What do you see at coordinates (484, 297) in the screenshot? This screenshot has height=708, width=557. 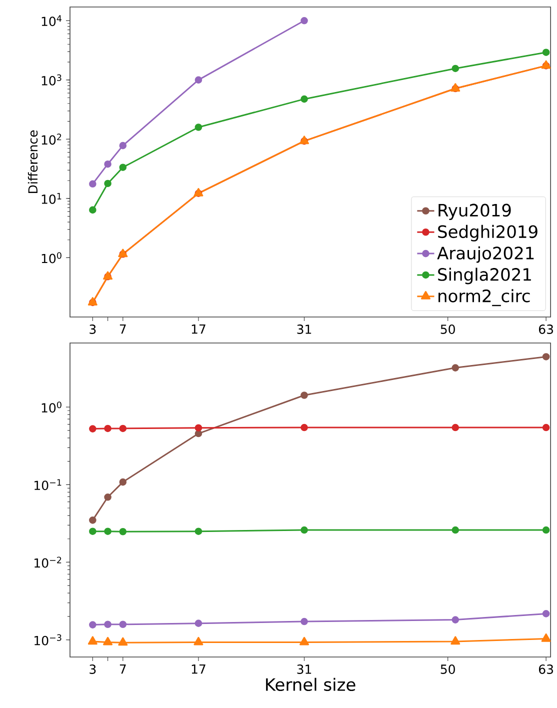 I see `legend-label: norm2_circ` at bounding box center [484, 297].